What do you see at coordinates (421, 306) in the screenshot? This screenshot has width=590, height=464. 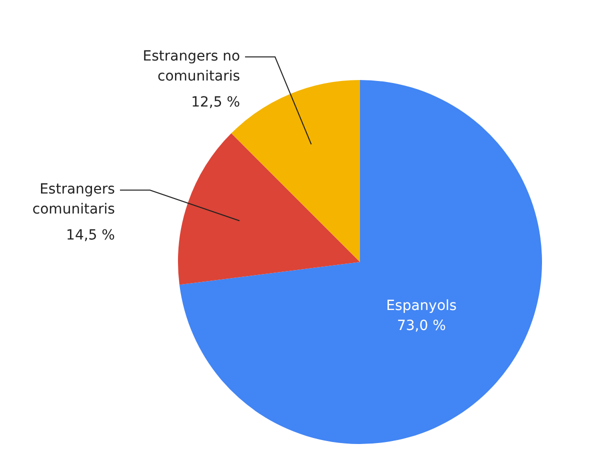 I see `slice-label: Espanyols` at bounding box center [421, 306].